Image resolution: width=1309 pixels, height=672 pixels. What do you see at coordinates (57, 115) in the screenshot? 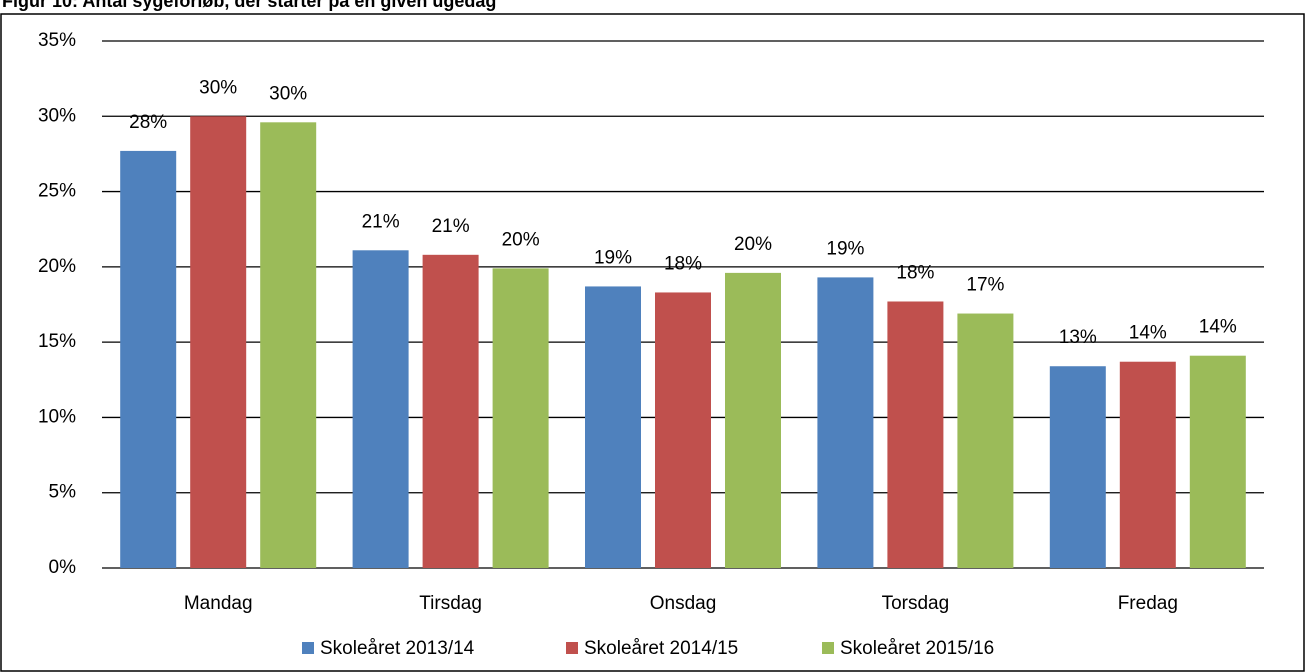
I see `y-tick-label: 30%` at bounding box center [57, 115].